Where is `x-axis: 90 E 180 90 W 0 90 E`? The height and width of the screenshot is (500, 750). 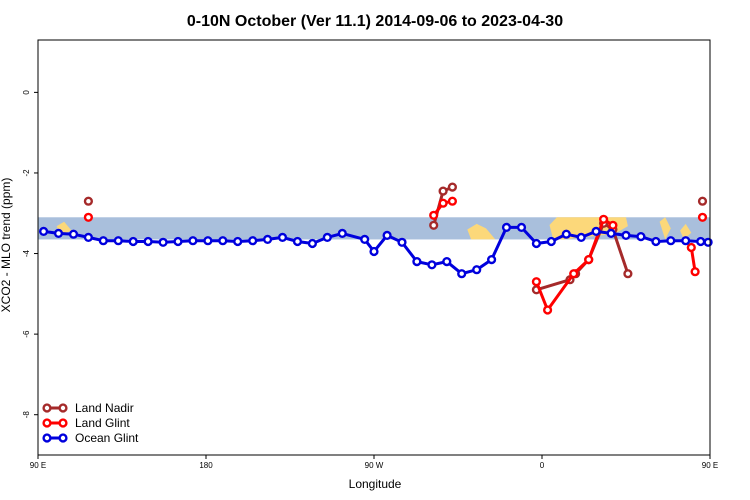
x-axis: 90 E 180 90 W 0 90 E is located at coordinates (374, 462).